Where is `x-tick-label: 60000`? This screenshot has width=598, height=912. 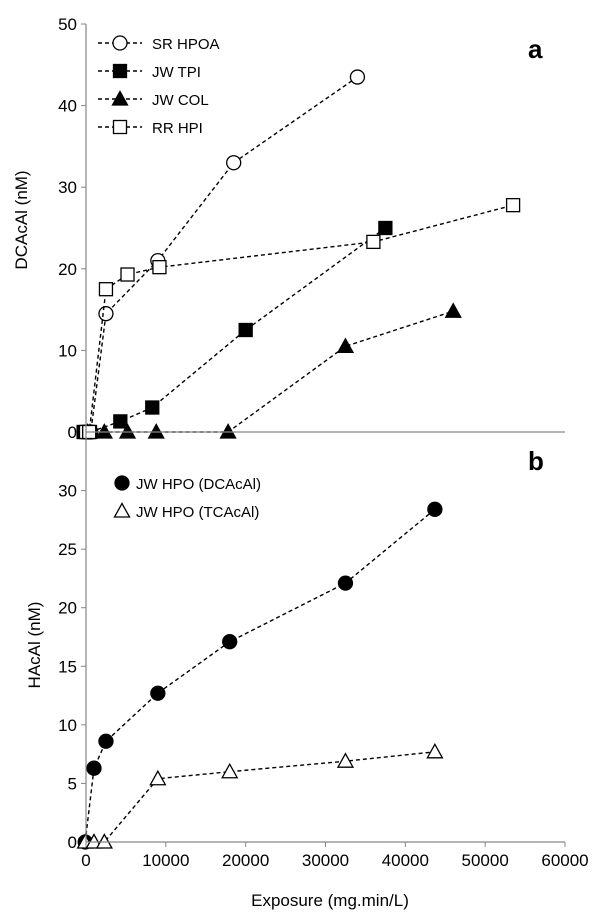
x-tick-label: 60000 is located at coordinates (564, 860).